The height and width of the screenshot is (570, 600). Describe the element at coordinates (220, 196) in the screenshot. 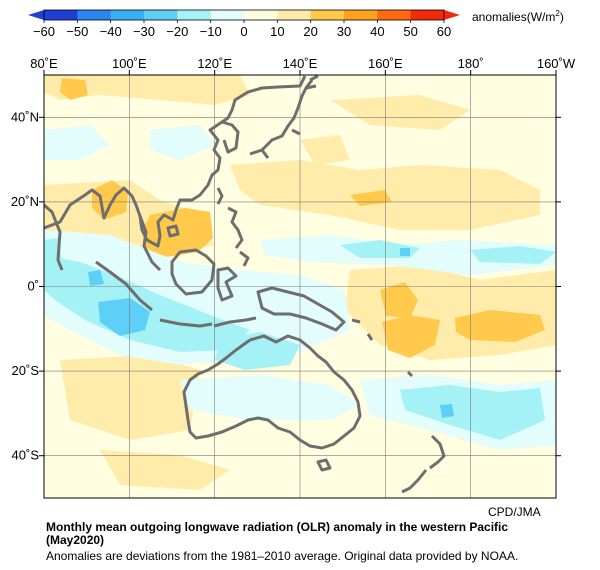

I see `coast-taiwan` at that location.